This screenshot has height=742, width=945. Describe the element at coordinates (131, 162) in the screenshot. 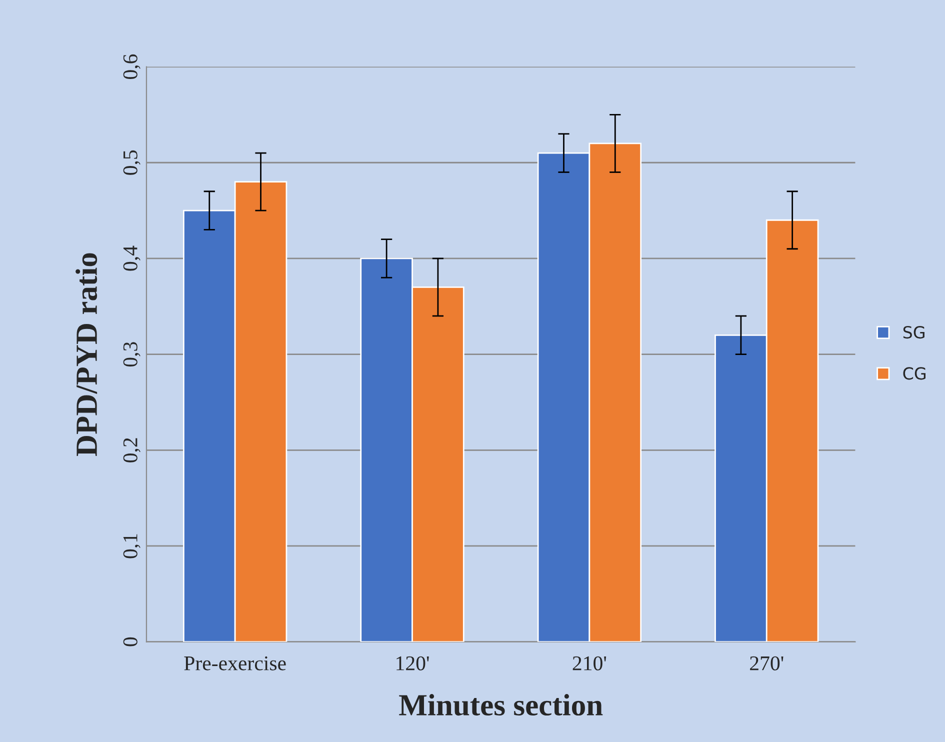

I see `y-tick-label: 0,5` at that location.